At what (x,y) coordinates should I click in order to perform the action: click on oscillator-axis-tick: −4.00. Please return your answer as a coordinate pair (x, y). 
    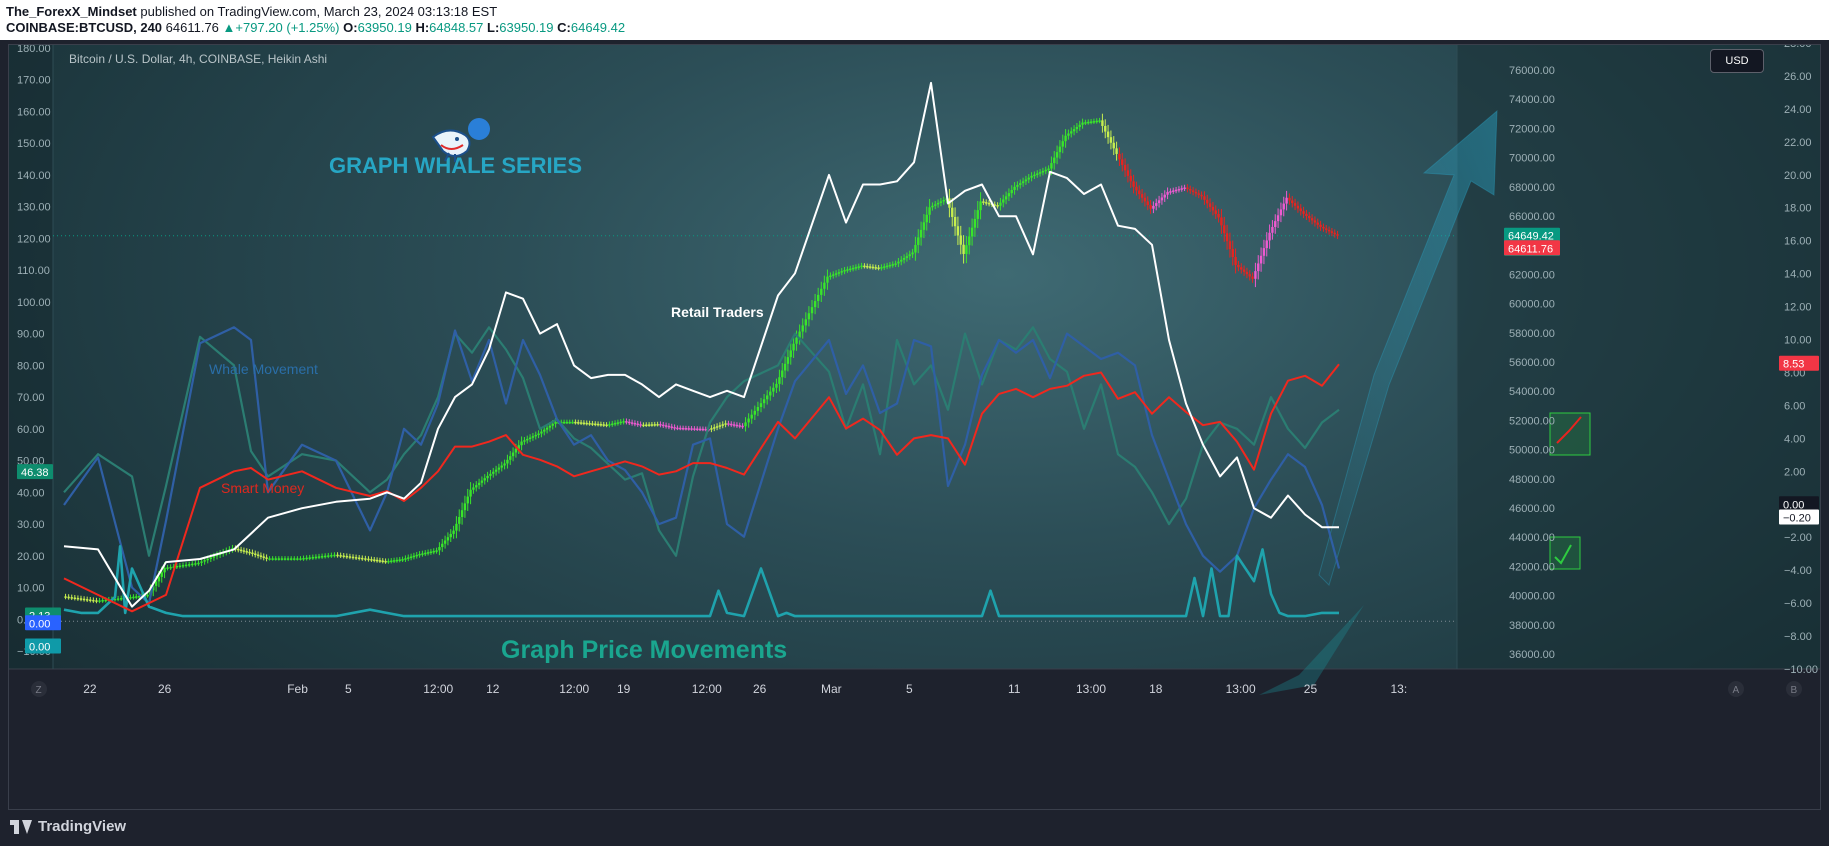
    Looking at the image, I should click on (1798, 571).